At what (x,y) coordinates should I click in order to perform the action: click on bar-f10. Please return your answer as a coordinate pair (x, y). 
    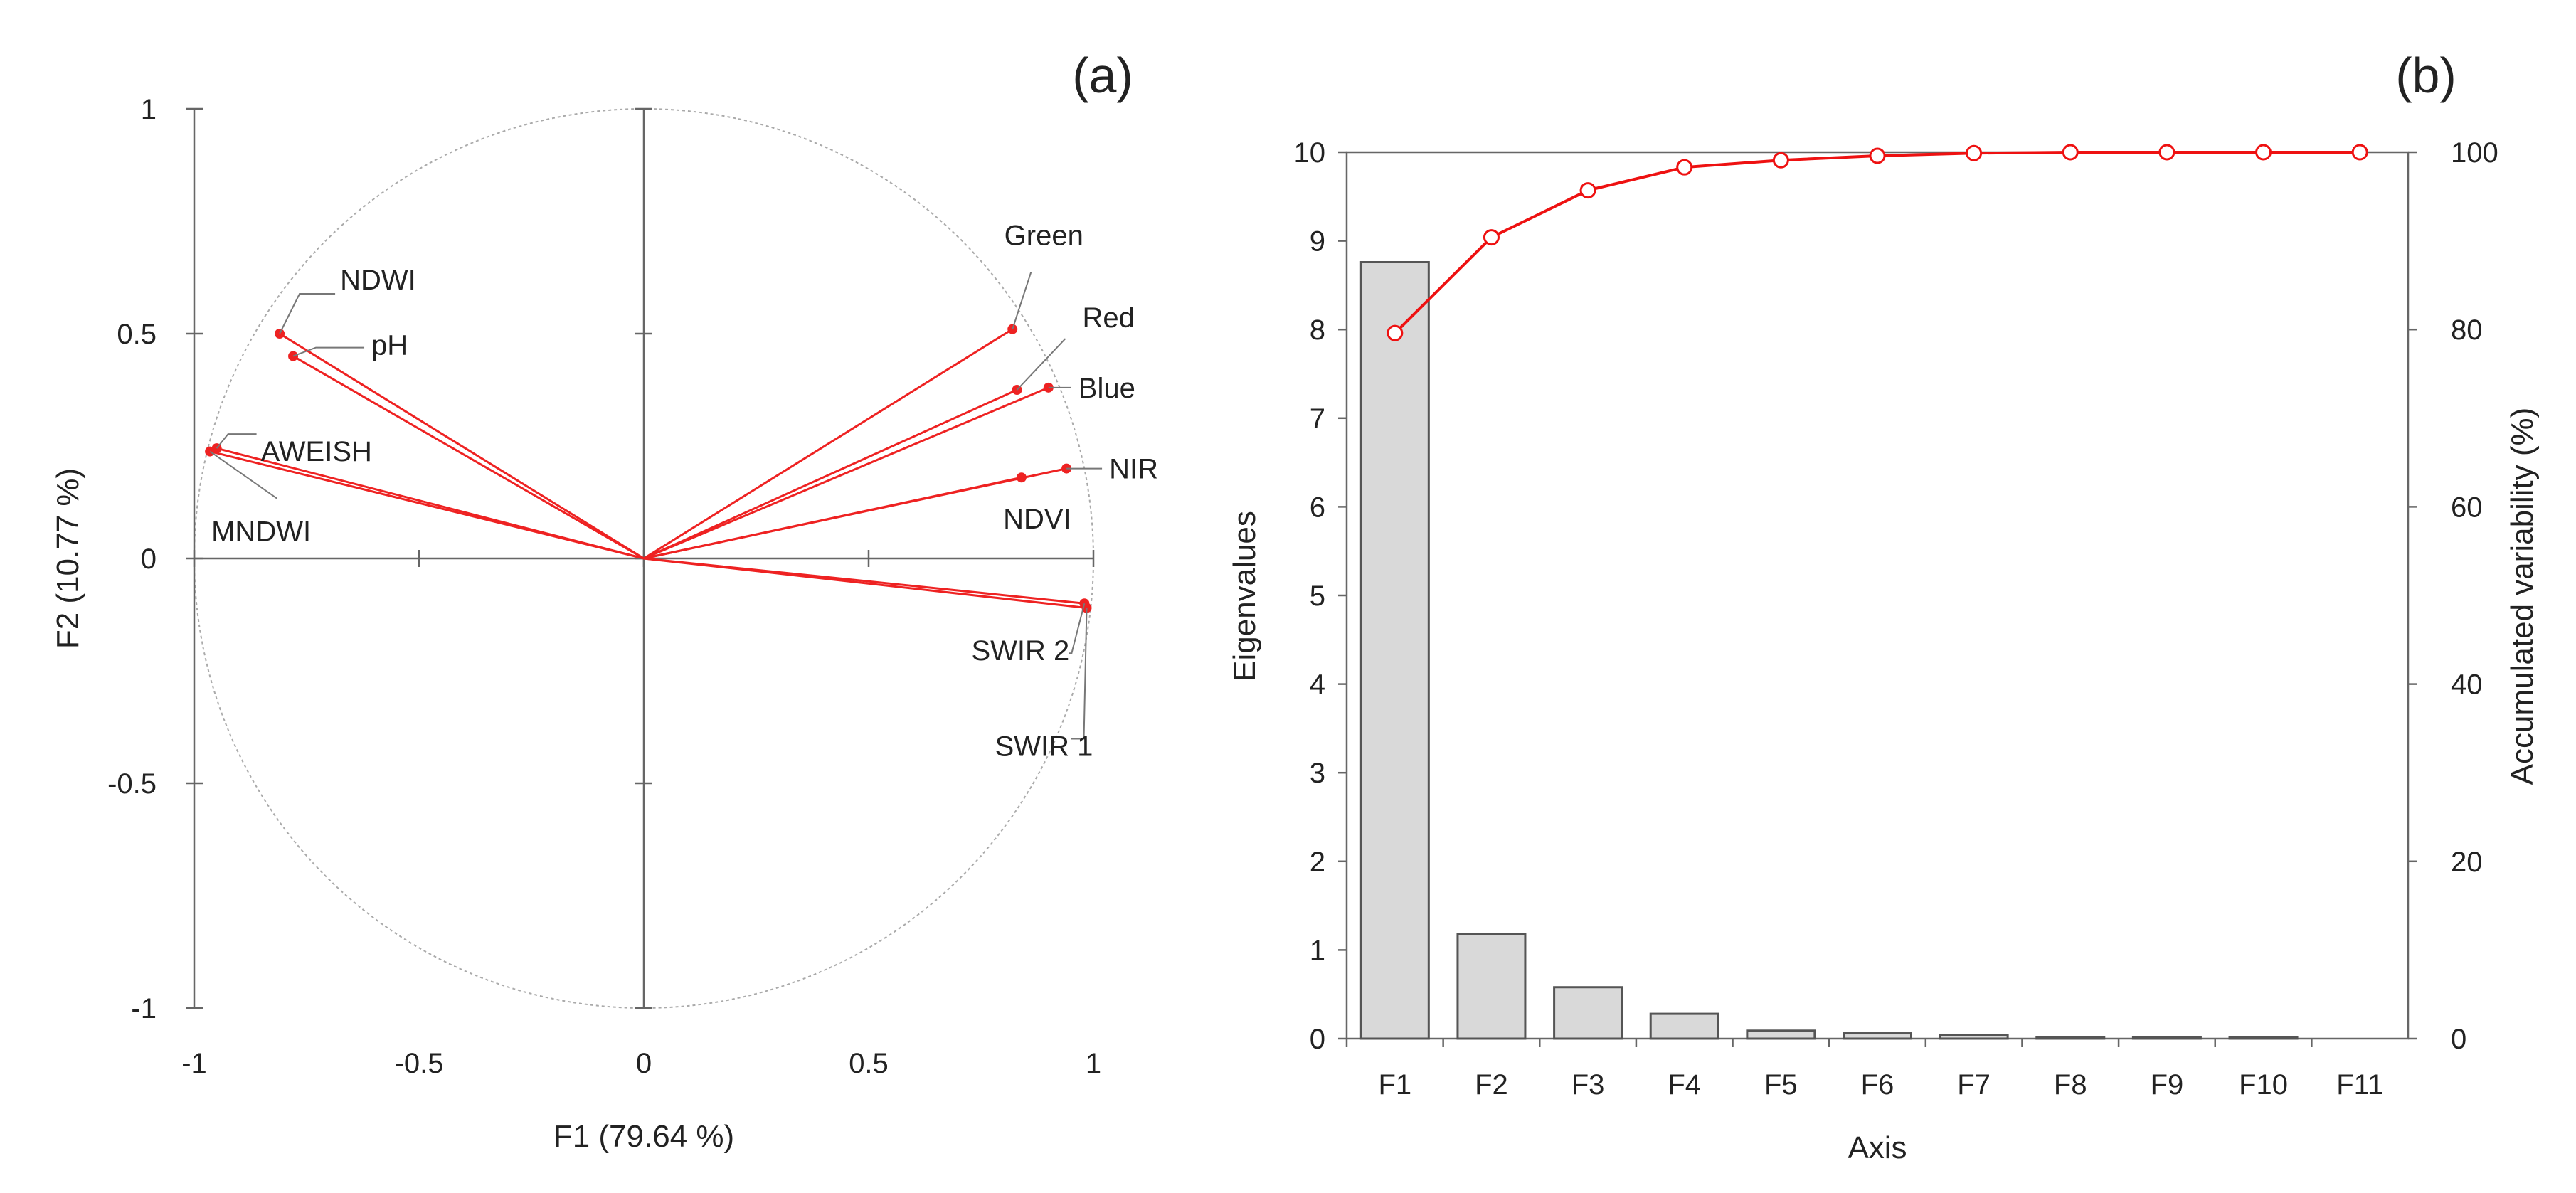
    Looking at the image, I should click on (2263, 1038).